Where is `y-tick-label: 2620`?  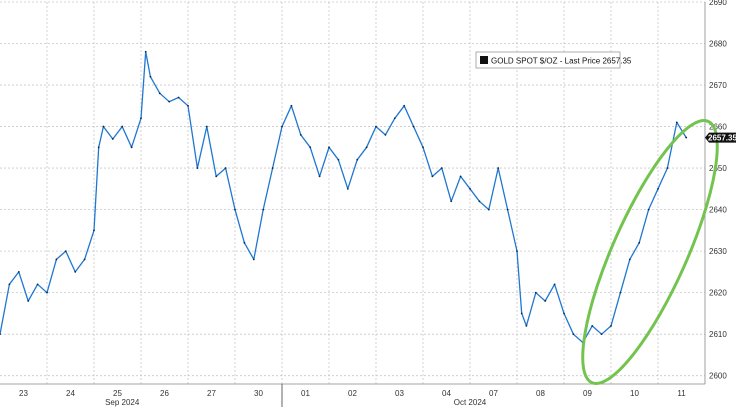 y-tick-label: 2620 is located at coordinates (718, 293).